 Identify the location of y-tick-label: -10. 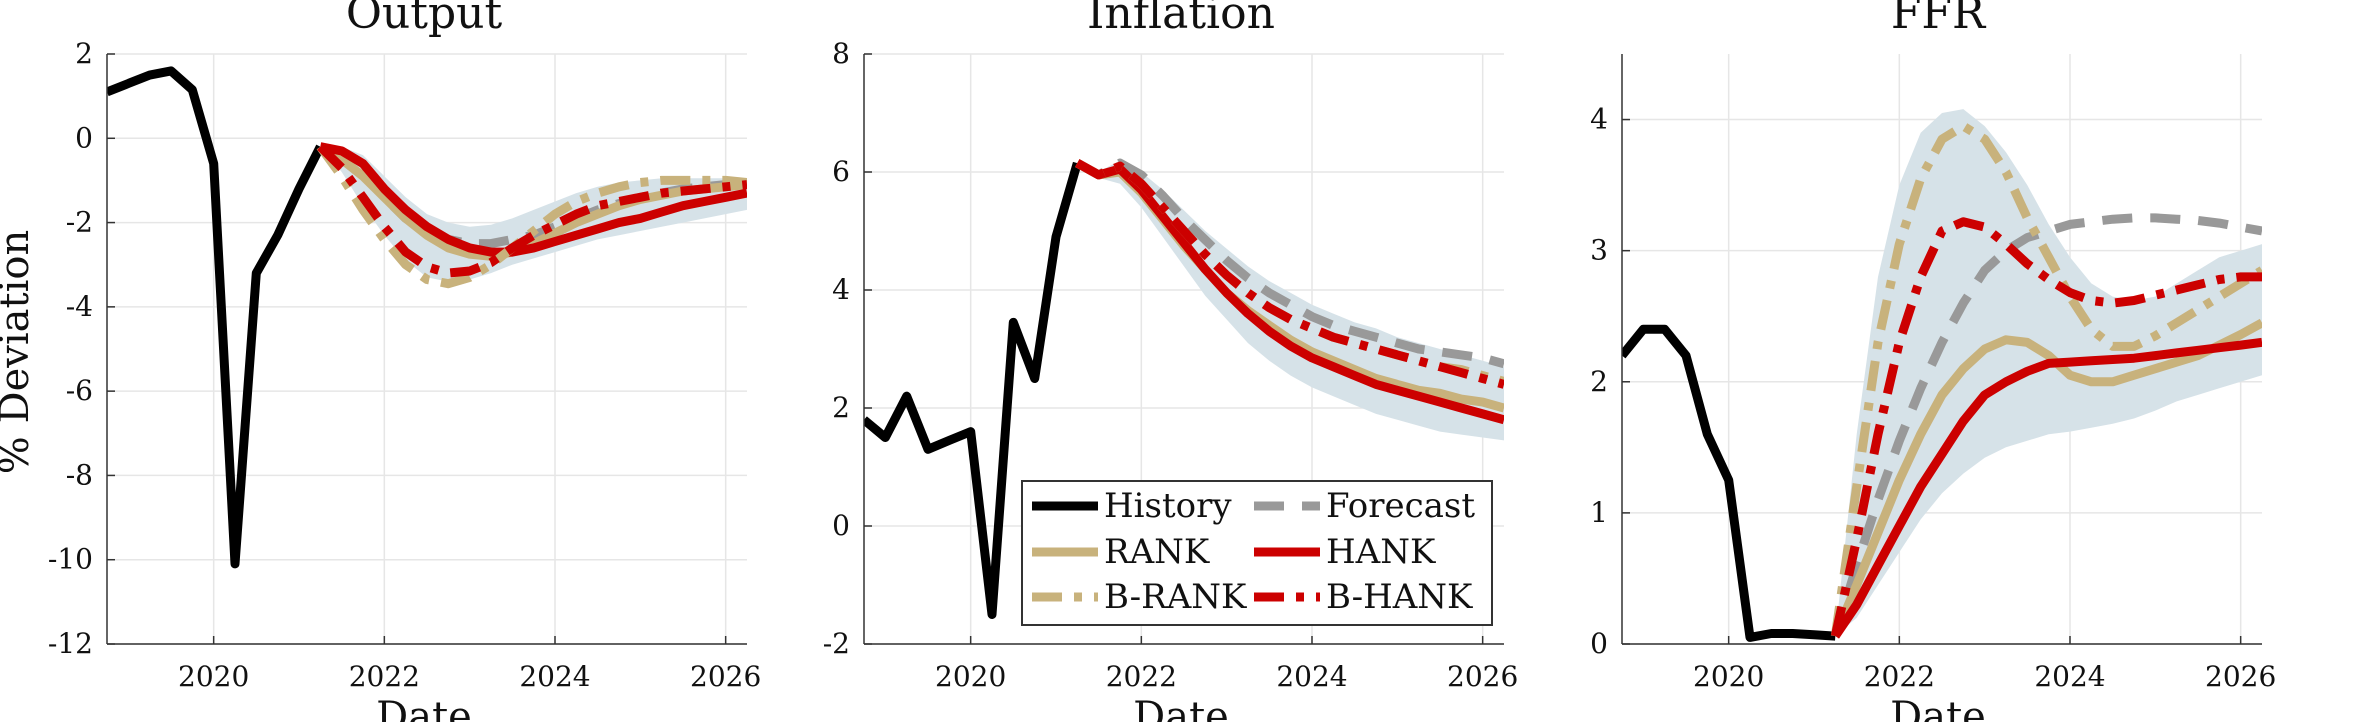
(70, 559).